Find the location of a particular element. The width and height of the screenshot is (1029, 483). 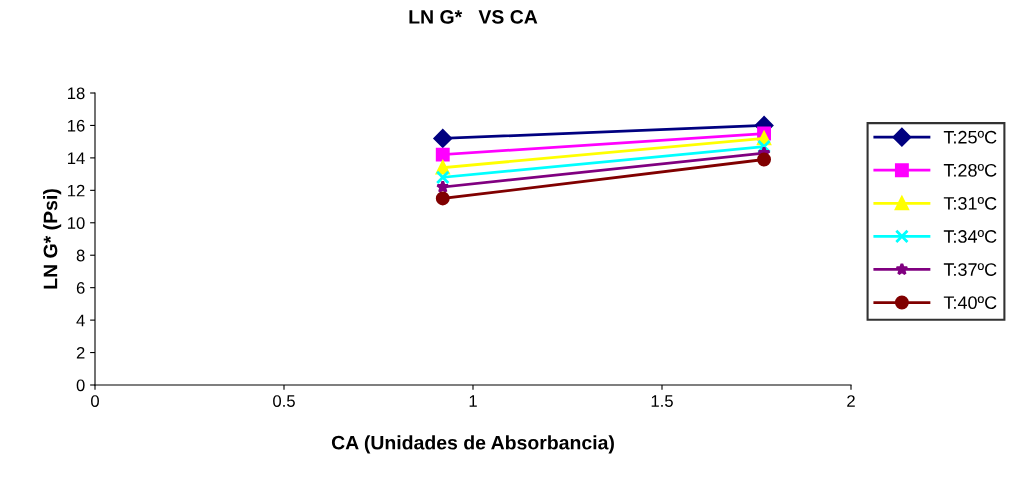

legend-label: T:37ºC is located at coordinates (970, 269).